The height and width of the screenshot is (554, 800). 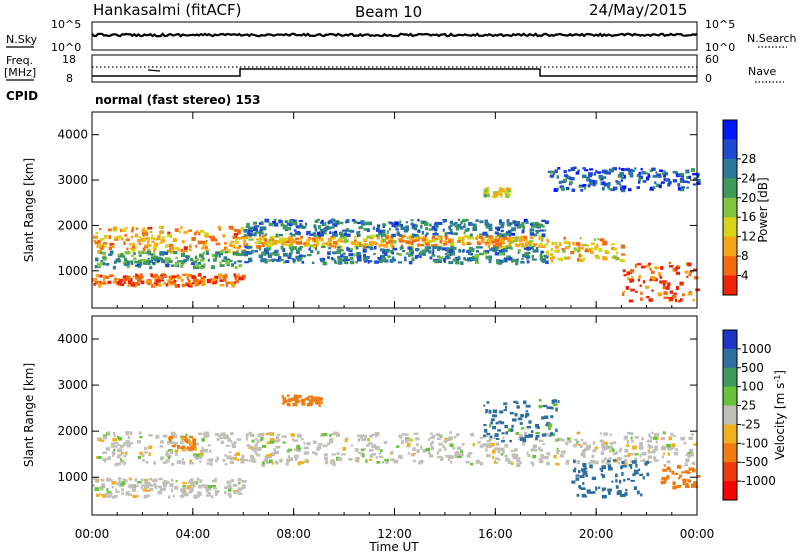 What do you see at coordinates (396, 447) in the screenshot?
I see `velocity-echo-cells` at bounding box center [396, 447].